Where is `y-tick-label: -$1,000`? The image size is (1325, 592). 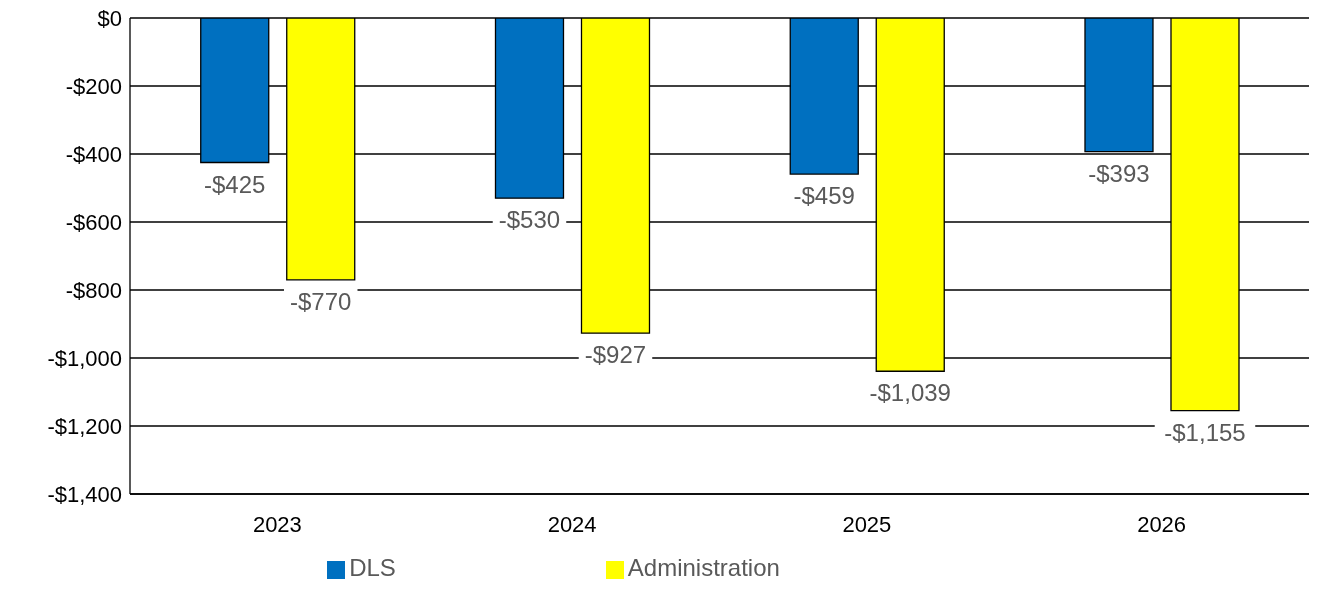
y-tick-label: -$1,000 is located at coordinates (84, 358).